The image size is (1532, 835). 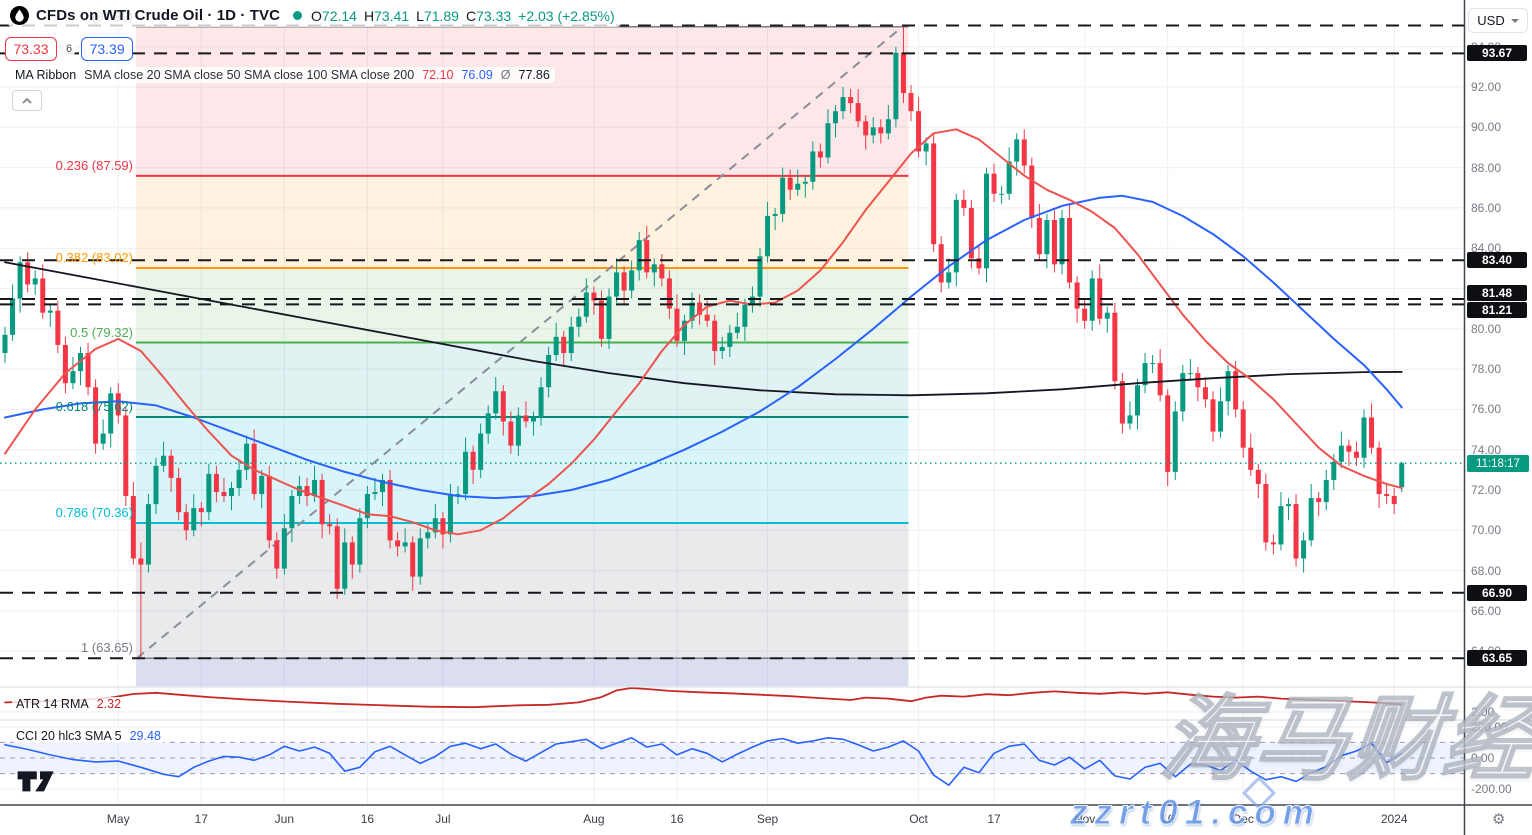 What do you see at coordinates (505, 75) in the screenshot?
I see `hidden-plot-icon: Ø` at bounding box center [505, 75].